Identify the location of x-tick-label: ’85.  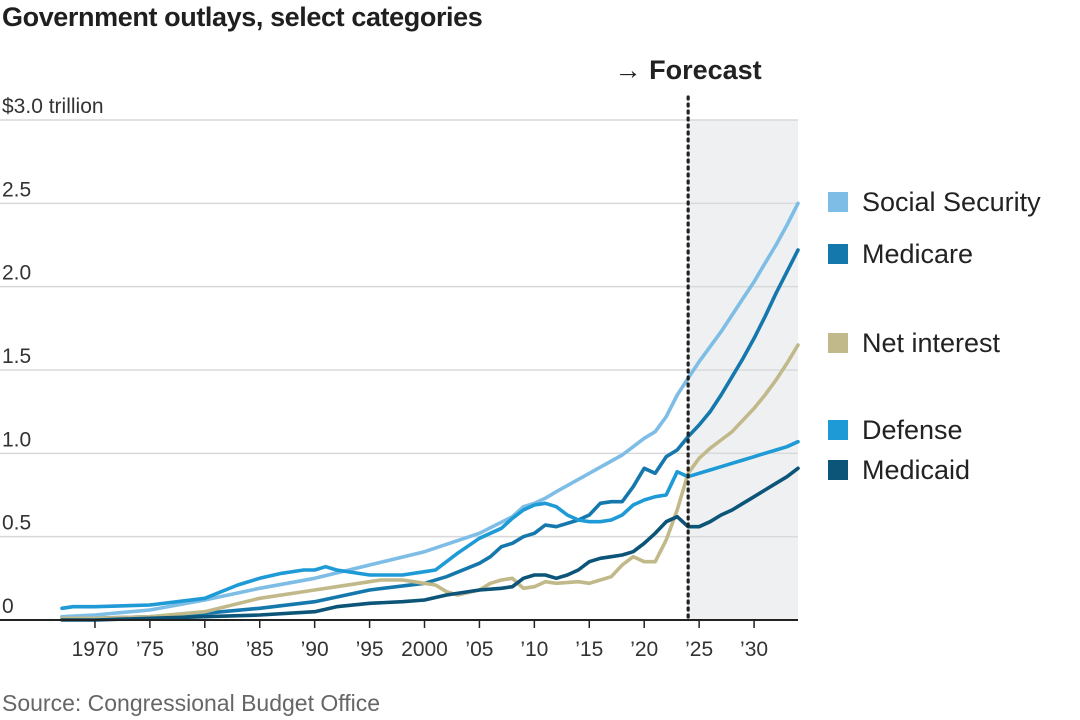
(260, 649).